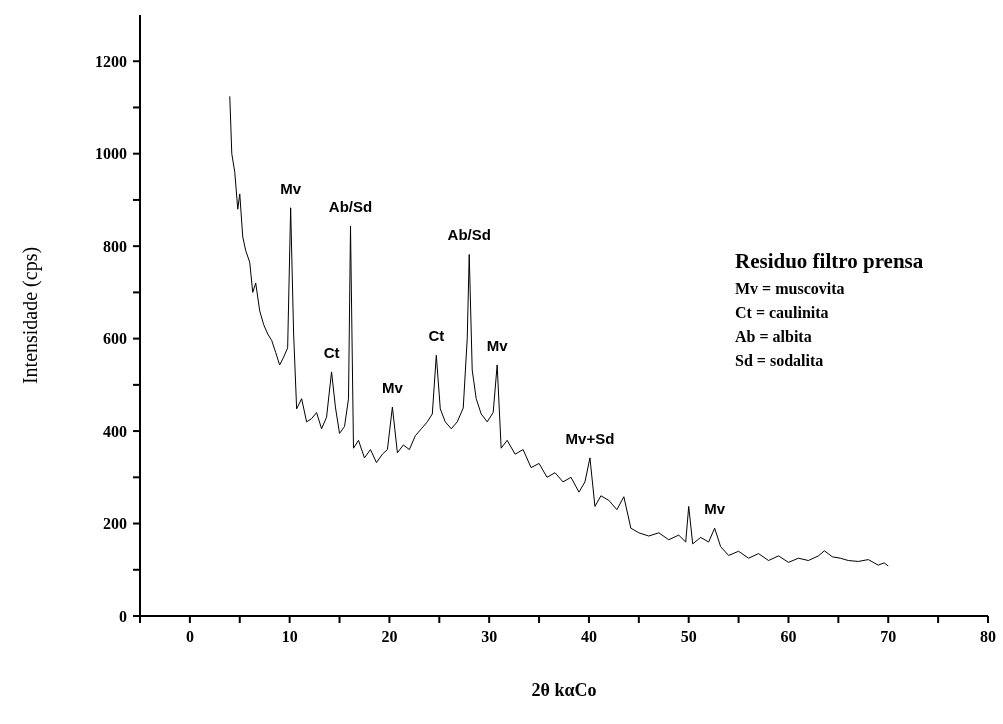 The width and height of the screenshot is (1003, 724). I want to click on y-tick-label: 600, so click(115, 339).